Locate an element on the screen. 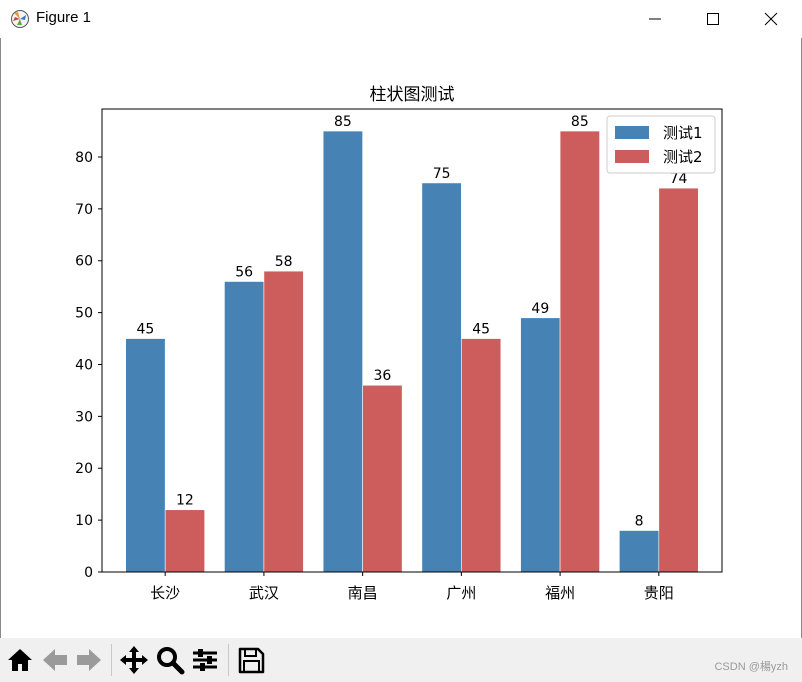 This screenshot has height=682, width=802. configure-subplots-button is located at coordinates (205, 660).